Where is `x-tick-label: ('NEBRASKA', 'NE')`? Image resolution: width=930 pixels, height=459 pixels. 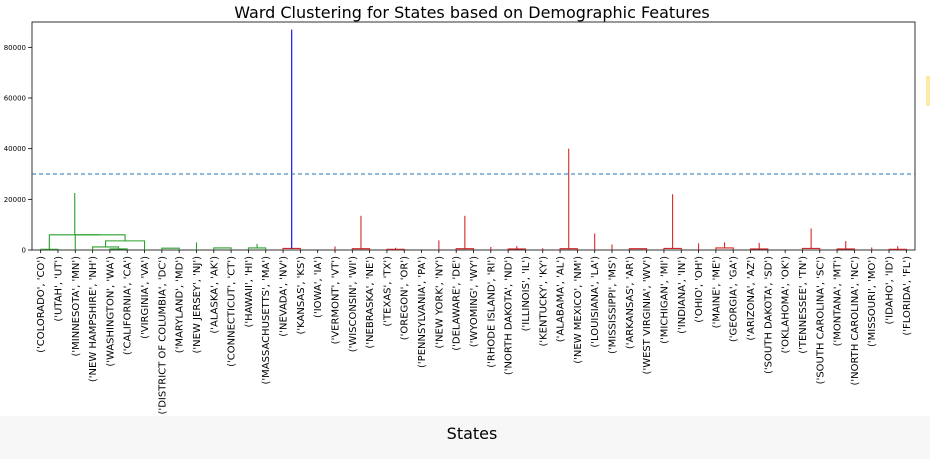 x-tick-label: ('NEBRASKA', 'NE') is located at coordinates (370, 302).